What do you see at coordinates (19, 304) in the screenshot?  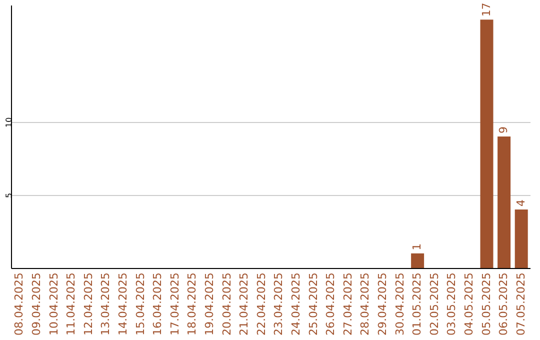 I see `x-tick-label: 08.04.2025` at bounding box center [19, 304].